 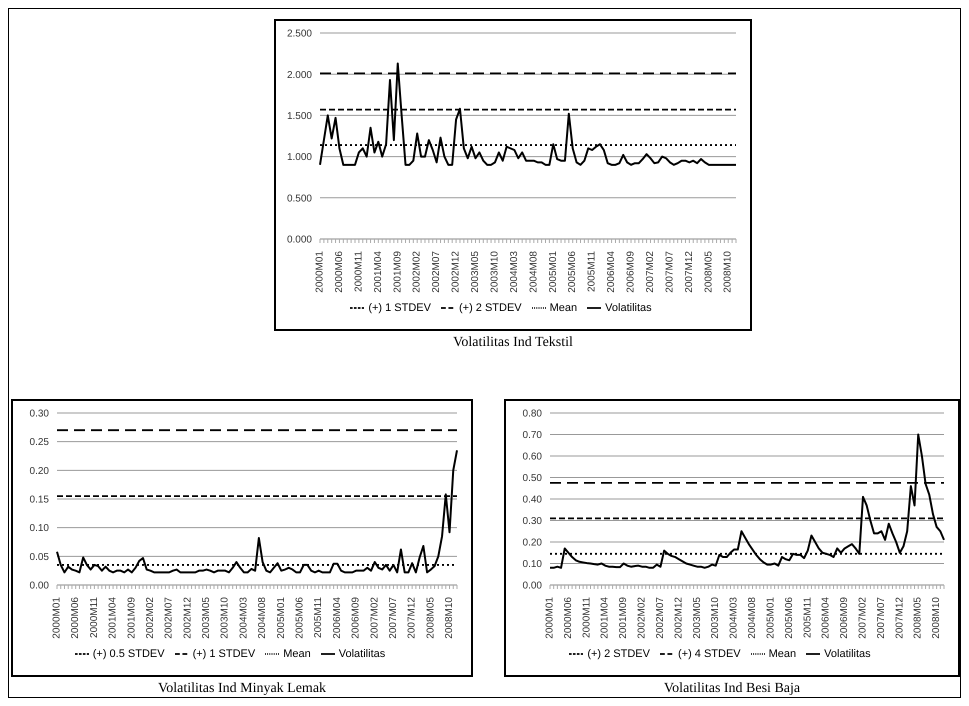 What do you see at coordinates (532, 414) in the screenshot?
I see `y-tick-label: 0.80` at bounding box center [532, 414].